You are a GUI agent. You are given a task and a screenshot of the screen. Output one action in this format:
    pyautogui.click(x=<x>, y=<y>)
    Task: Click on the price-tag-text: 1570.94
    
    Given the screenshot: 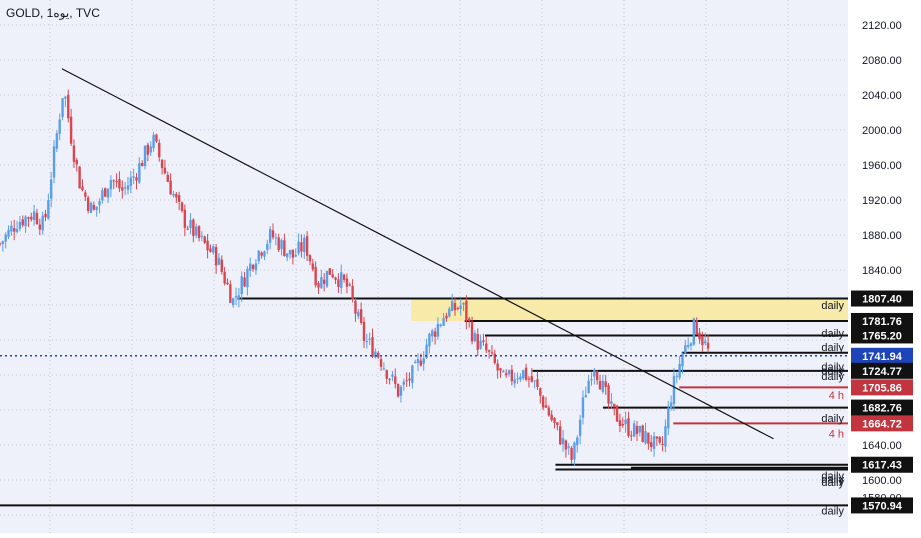 What is the action you would take?
    pyautogui.click(x=882, y=506)
    